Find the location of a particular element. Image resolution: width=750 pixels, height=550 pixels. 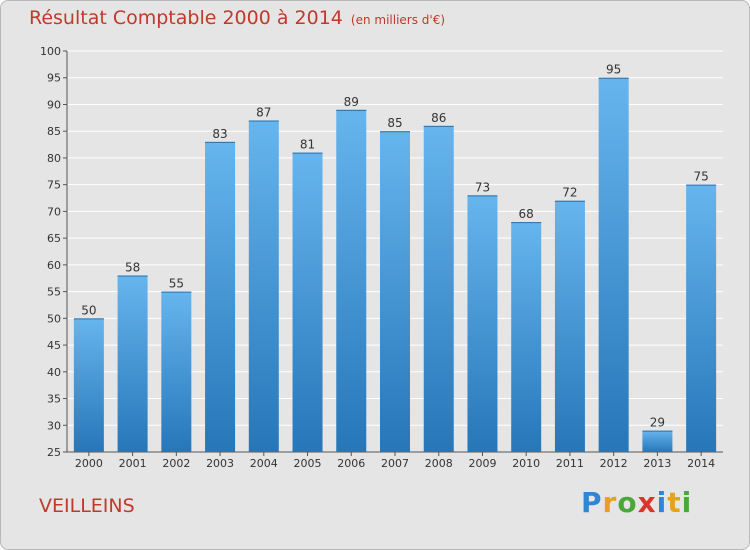

data-label: 81 is located at coordinates (307, 145).